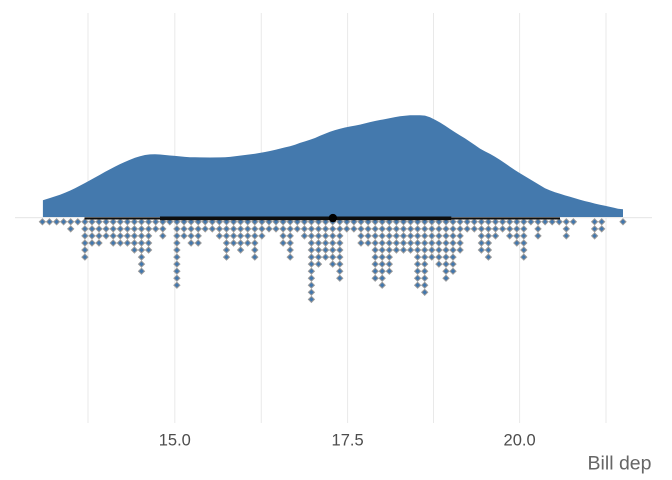  I want to click on svg-text: 17.5, so click(348, 441).